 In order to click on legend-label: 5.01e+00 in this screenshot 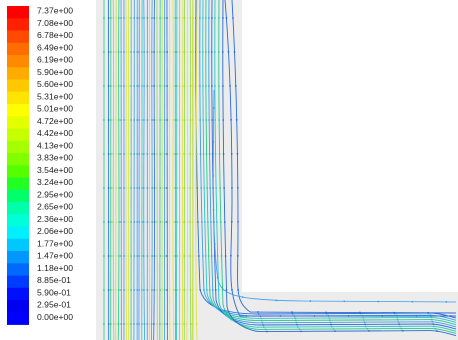, I will do `click(55, 109)`.